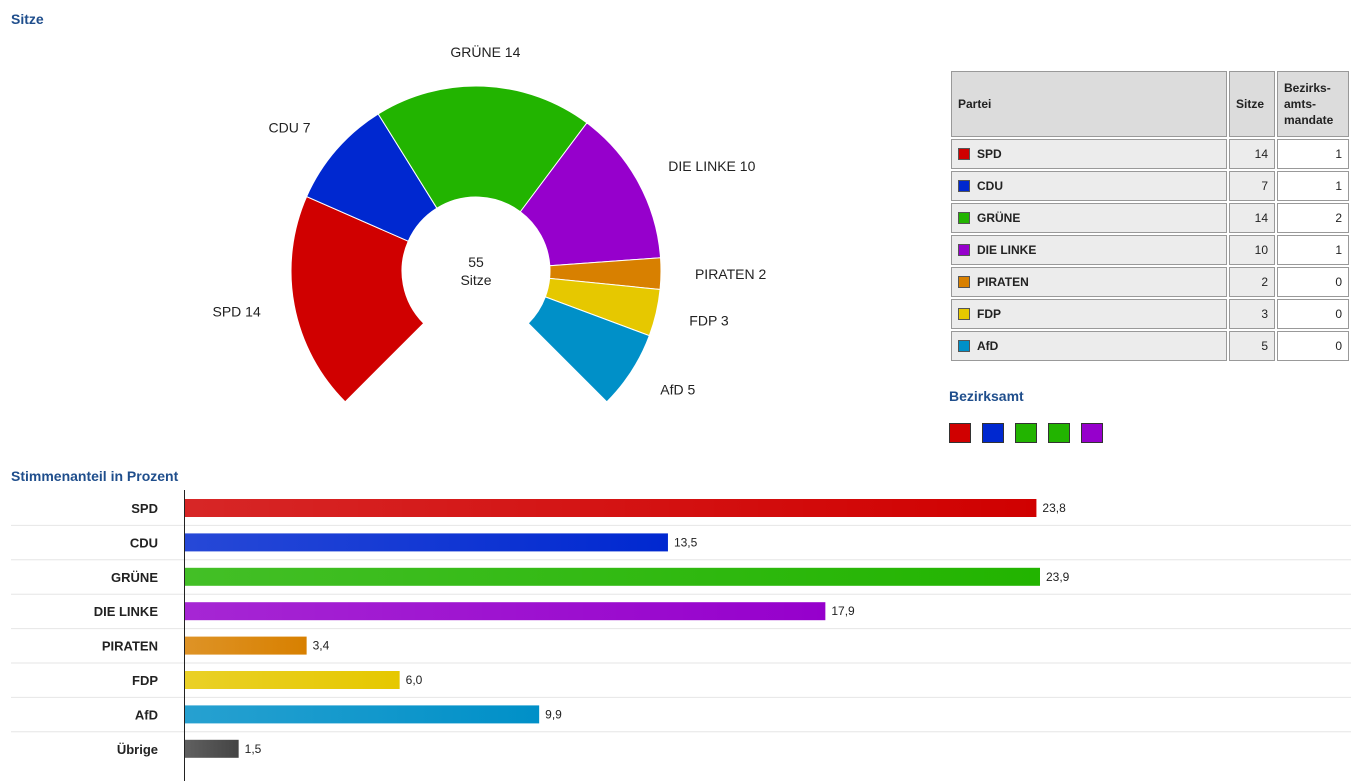  Describe the element at coordinates (553, 714) in the screenshot. I see `vote-value-label-afd: 9,9` at that location.